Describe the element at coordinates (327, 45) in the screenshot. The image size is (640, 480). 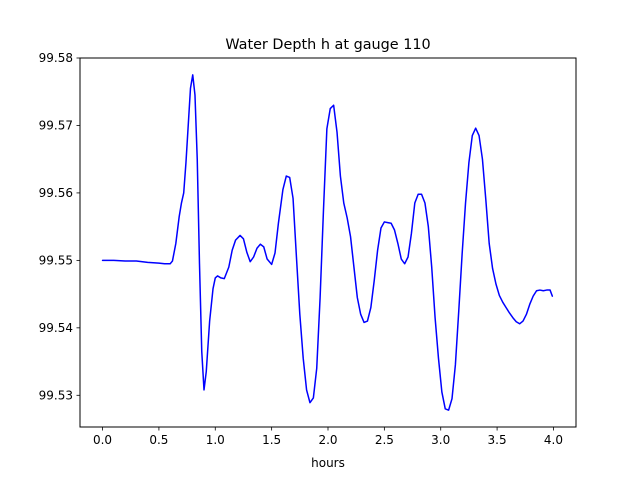
I see `chart-title: Water Depth h at gauge 110` at that location.